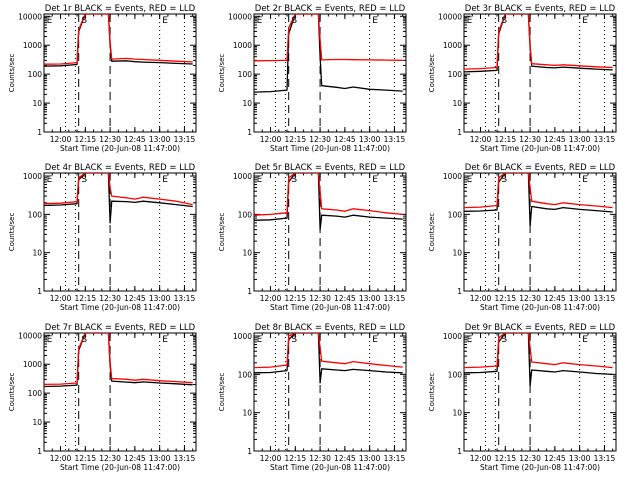  What do you see at coordinates (120, 168) in the screenshot?
I see `chart-title: Det 4r BLACK = Events, RED = LLD` at bounding box center [120, 168].